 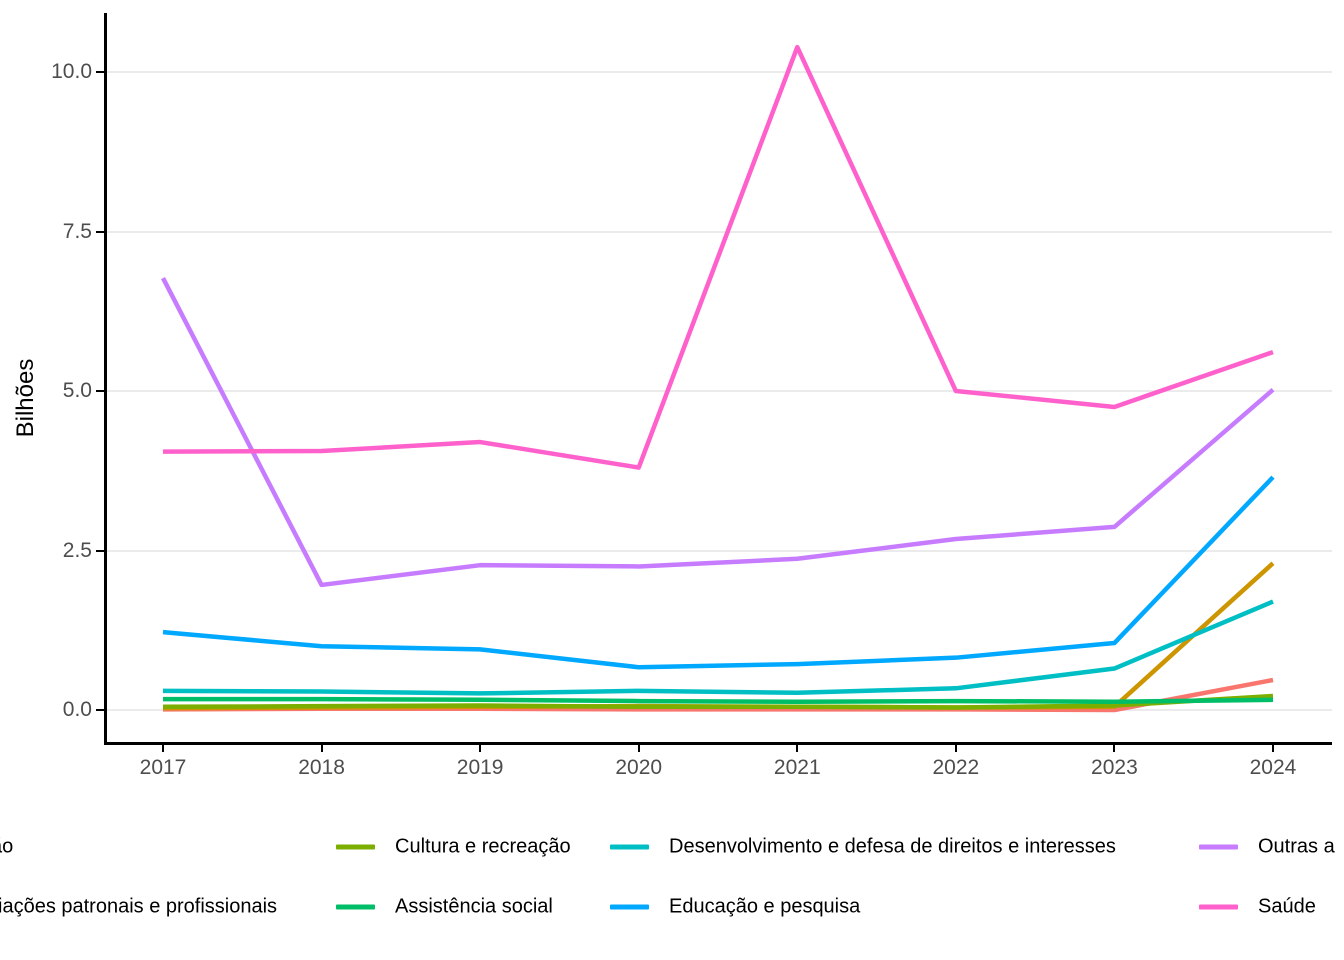 I want to click on legend-item-saude: Saúde, so click(x=1257, y=907).